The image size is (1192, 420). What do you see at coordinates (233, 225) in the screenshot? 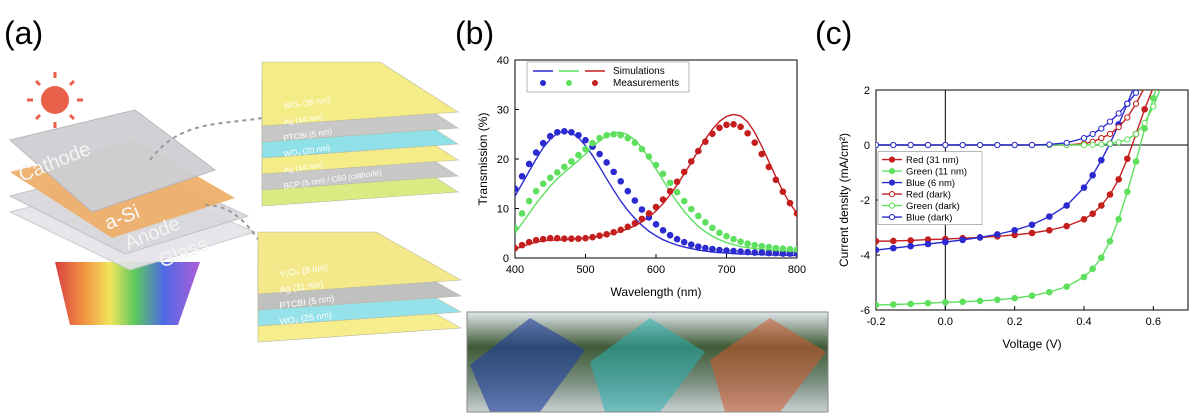
I see `callout-arrow` at bounding box center [233, 225].